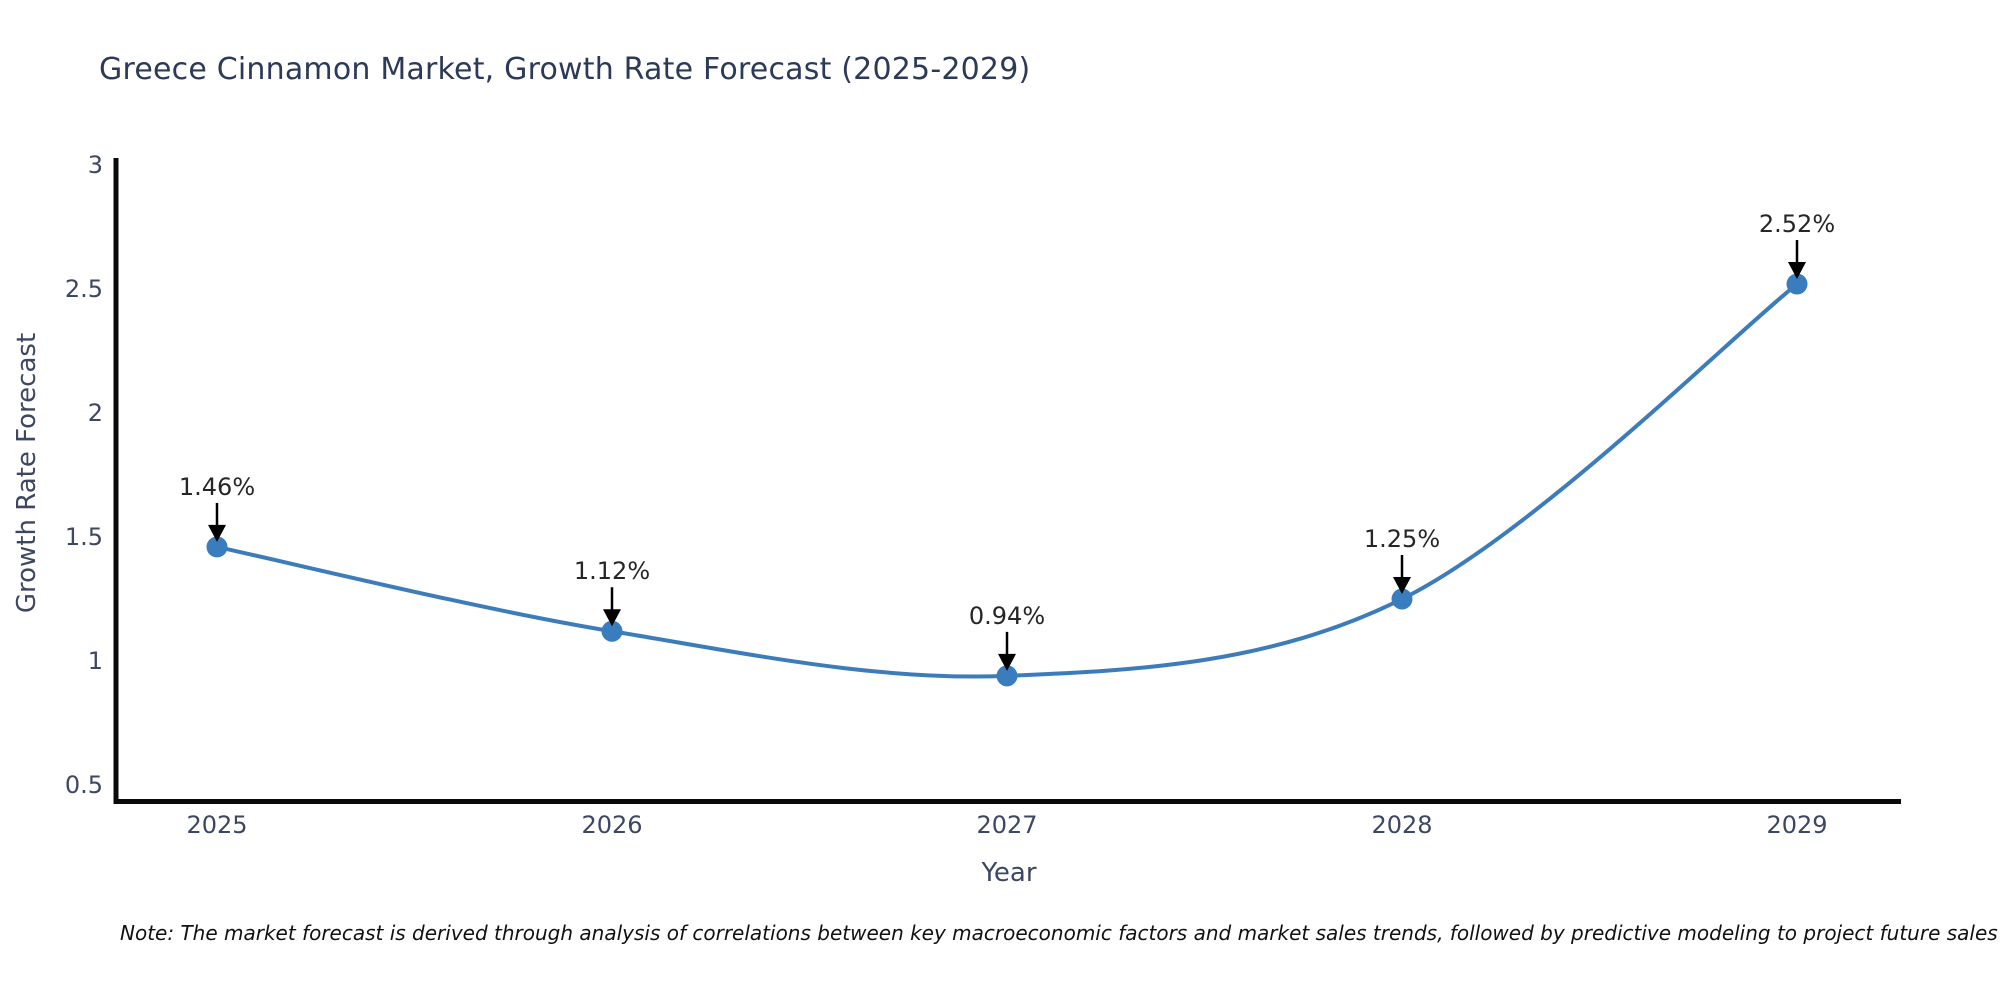 The image size is (2000, 1000). I want to click on annotation-label: 2.52%, so click(1797, 224).